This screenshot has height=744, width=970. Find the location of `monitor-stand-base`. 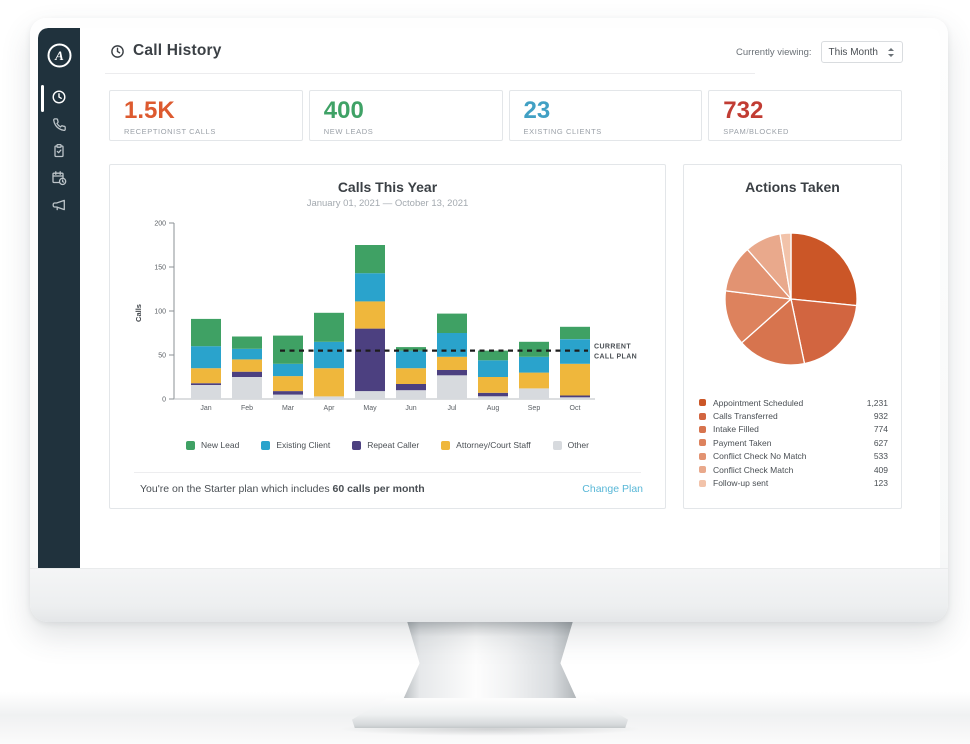

monitor-stand-base is located at coordinates (490, 713).